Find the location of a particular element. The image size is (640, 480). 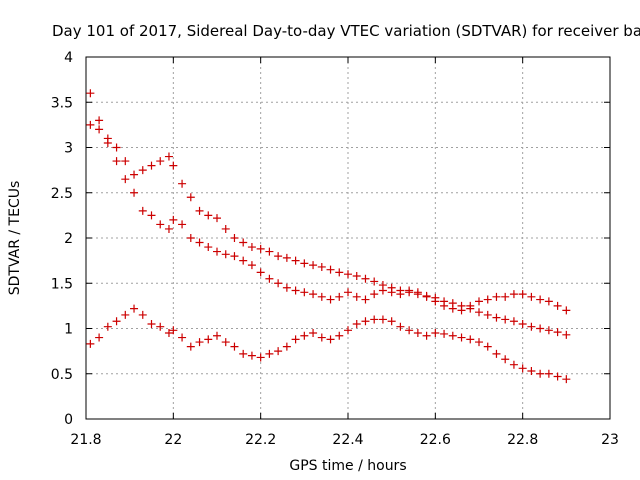

x-tick-label: 22.8 is located at coordinates (522, 440).